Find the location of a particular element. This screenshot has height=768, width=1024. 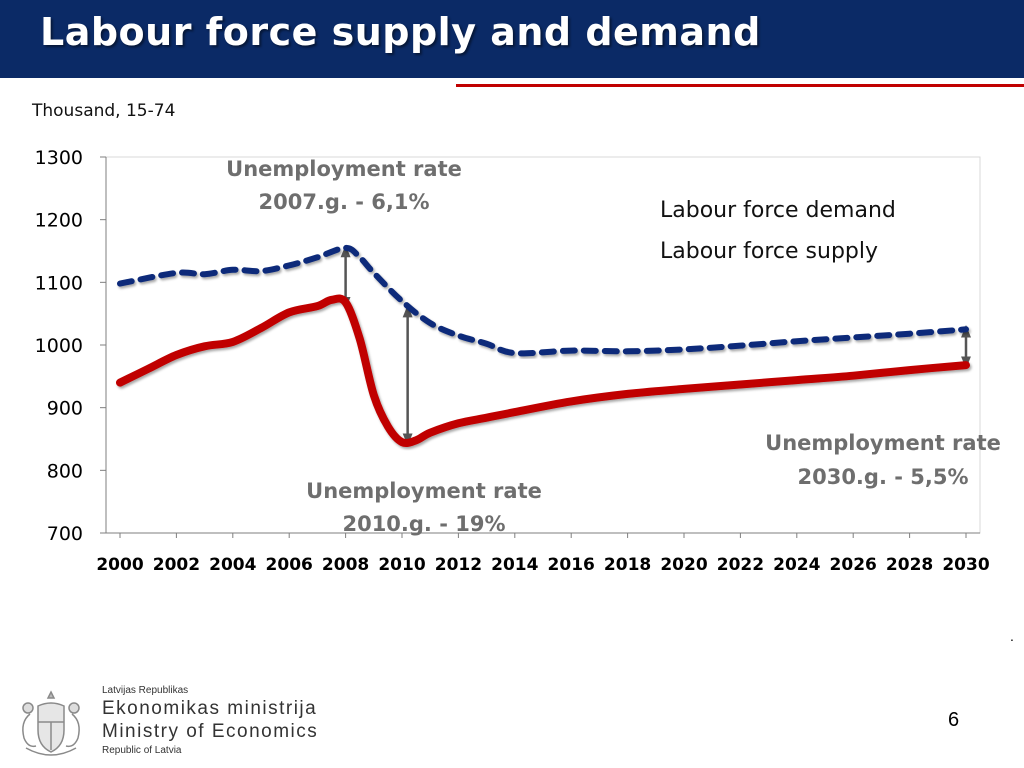

annotation-2030-line2: 2030.g. - 5,5% is located at coordinates (882, 477).